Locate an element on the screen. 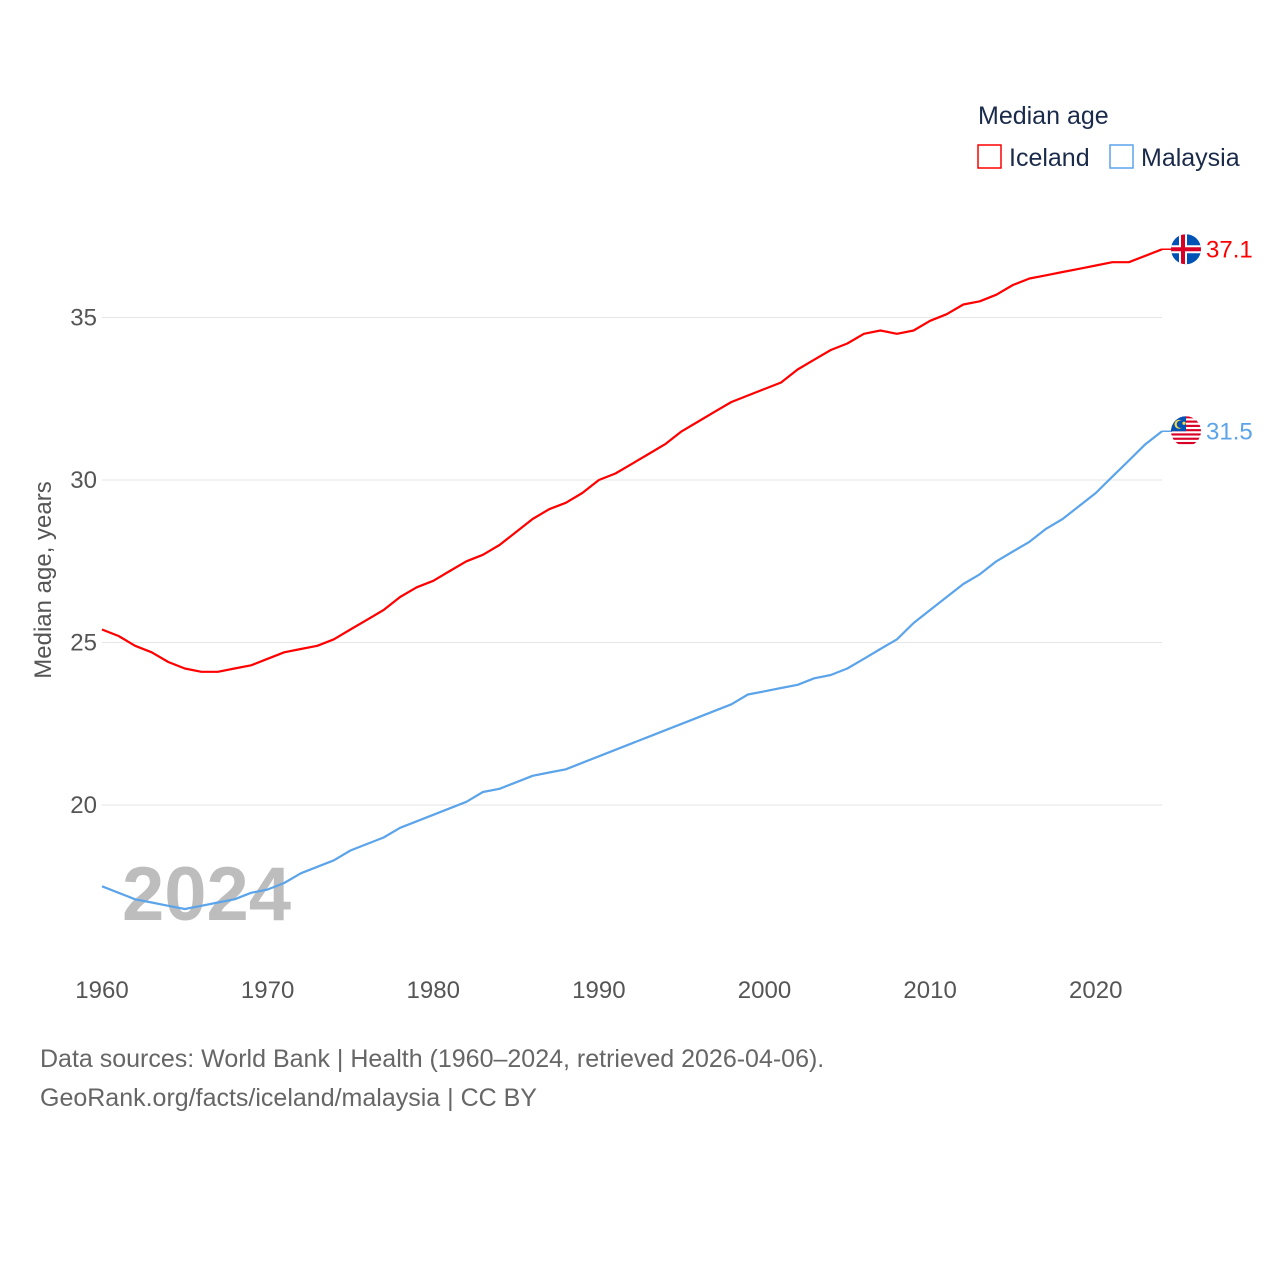 This screenshot has height=1280, width=1280. y-tick-label: 30 is located at coordinates (83, 480).